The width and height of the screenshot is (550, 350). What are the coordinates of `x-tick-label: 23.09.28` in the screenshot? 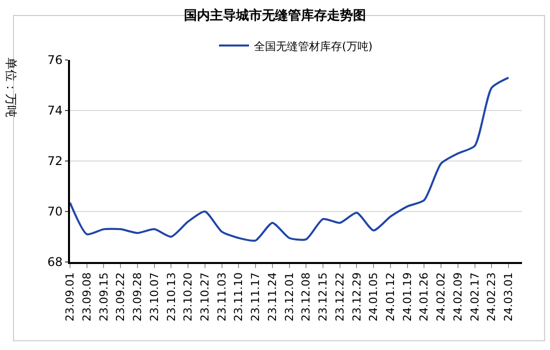 It's located at (137, 297).